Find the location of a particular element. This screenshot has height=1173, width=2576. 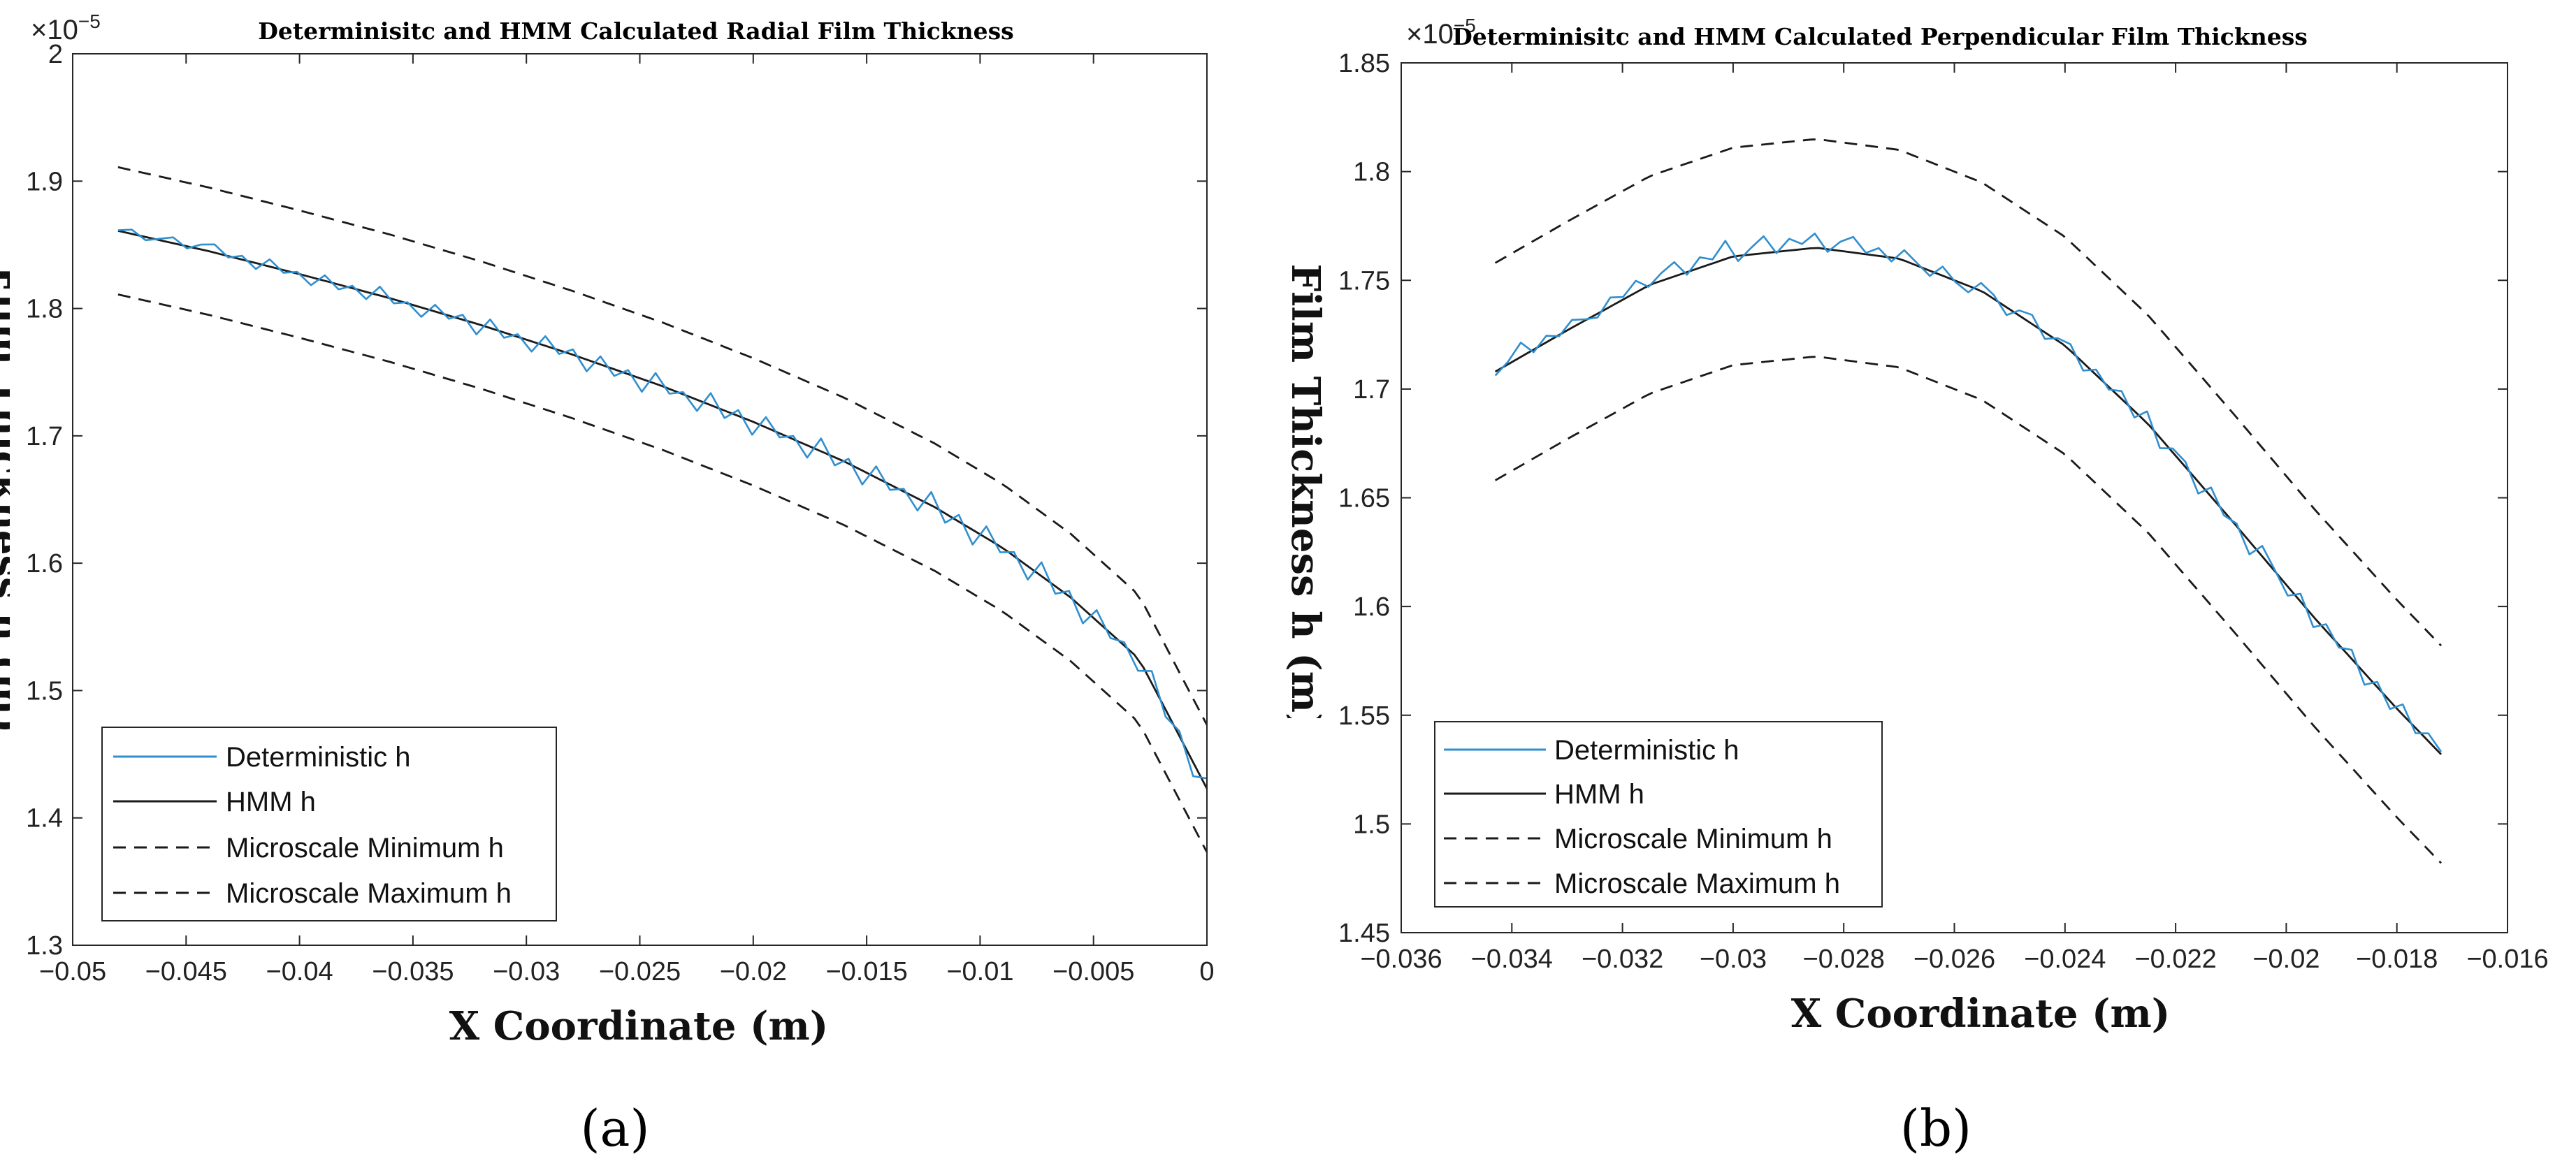

panel-a-x-axis-label: X Coordinate (m) is located at coordinates (638, 1026).